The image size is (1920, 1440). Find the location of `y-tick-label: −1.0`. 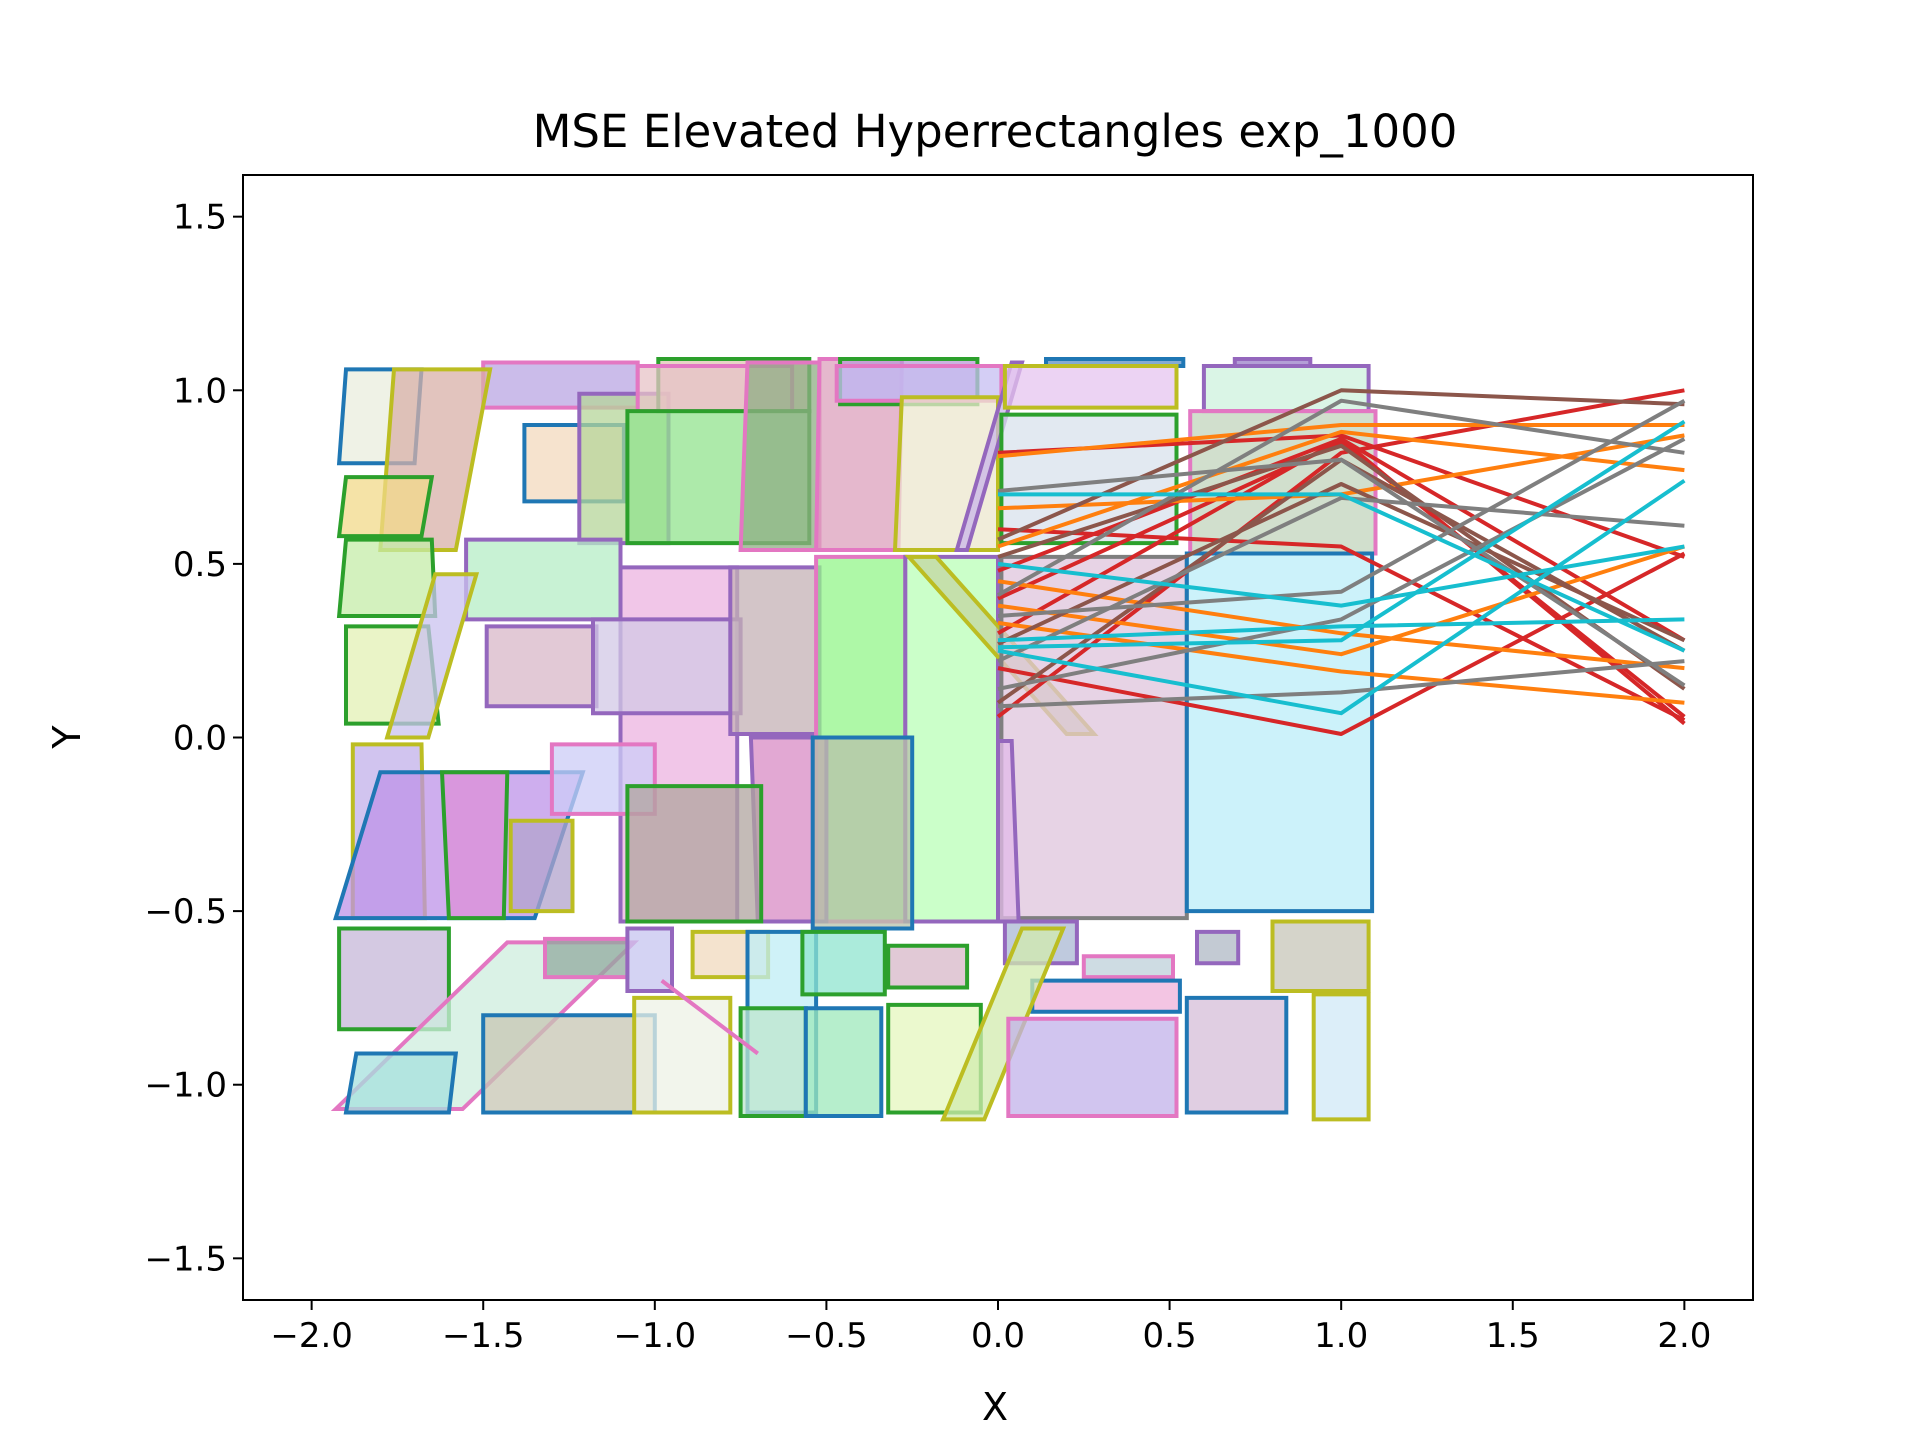

y-tick-label: −1.0 is located at coordinates (185, 1086).